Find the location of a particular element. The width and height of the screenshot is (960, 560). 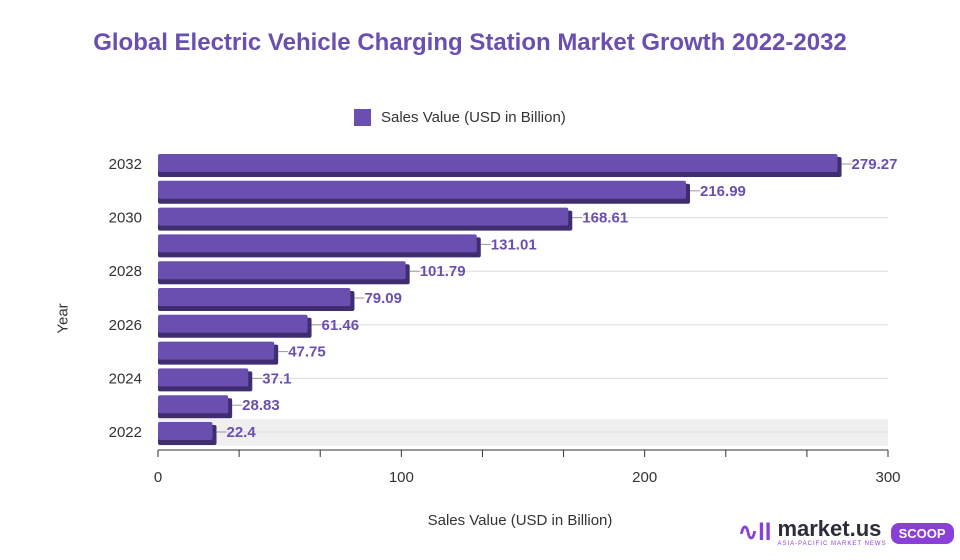

x-tick-label: 200 is located at coordinates (644, 477).